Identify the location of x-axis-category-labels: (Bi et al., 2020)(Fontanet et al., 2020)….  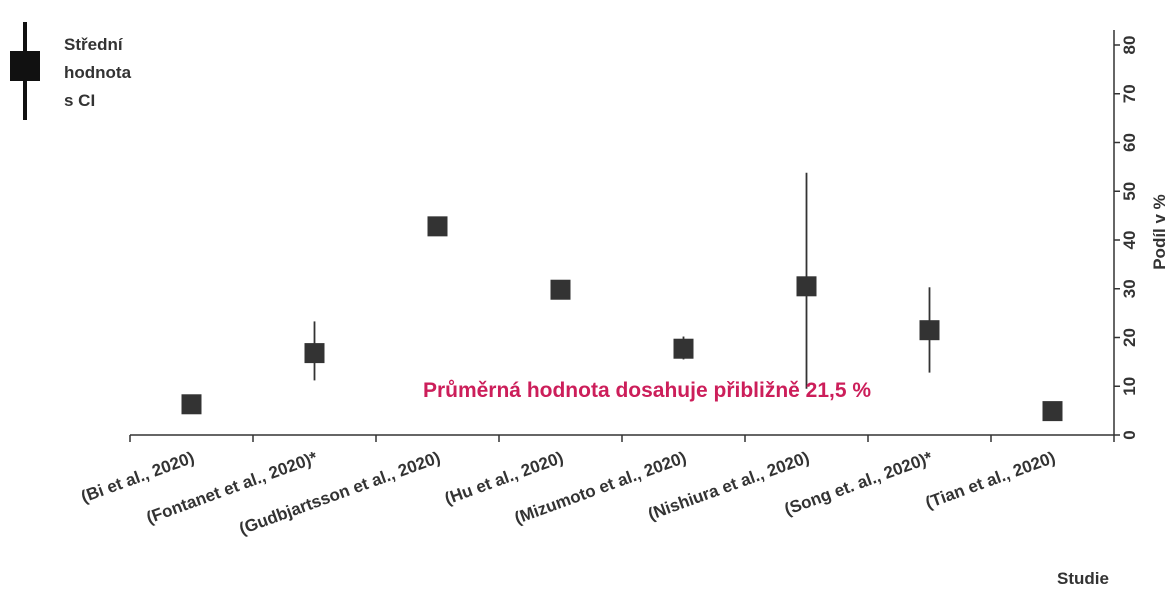
(567, 493).